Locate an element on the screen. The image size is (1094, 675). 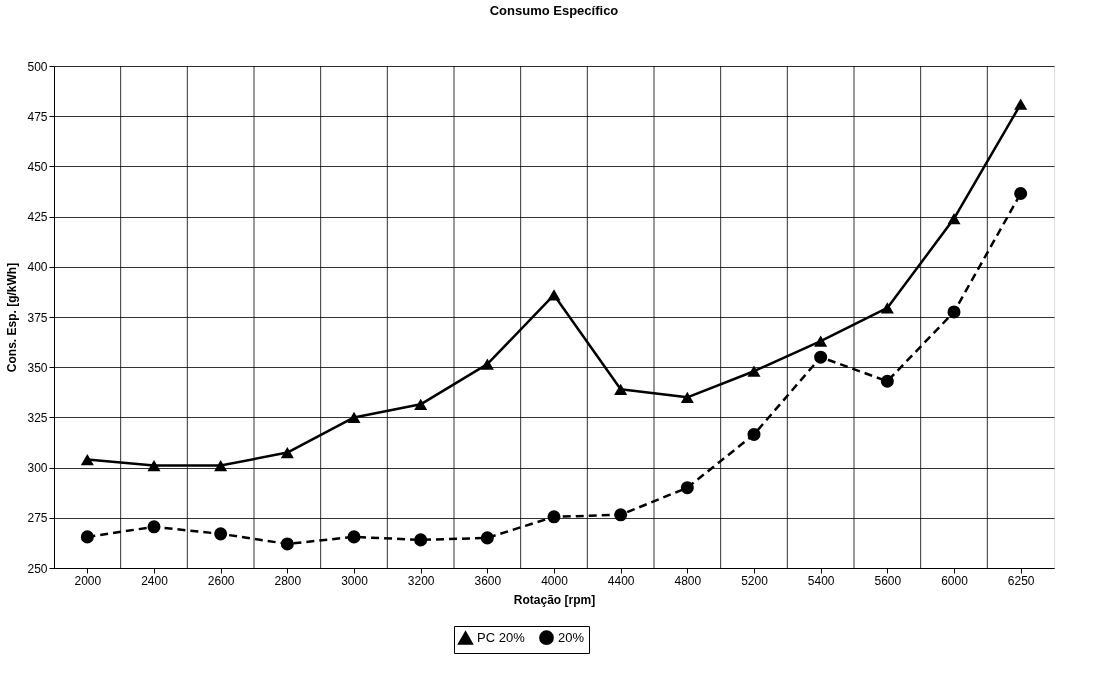
x-tick-label: 6250 is located at coordinates (1021, 580).